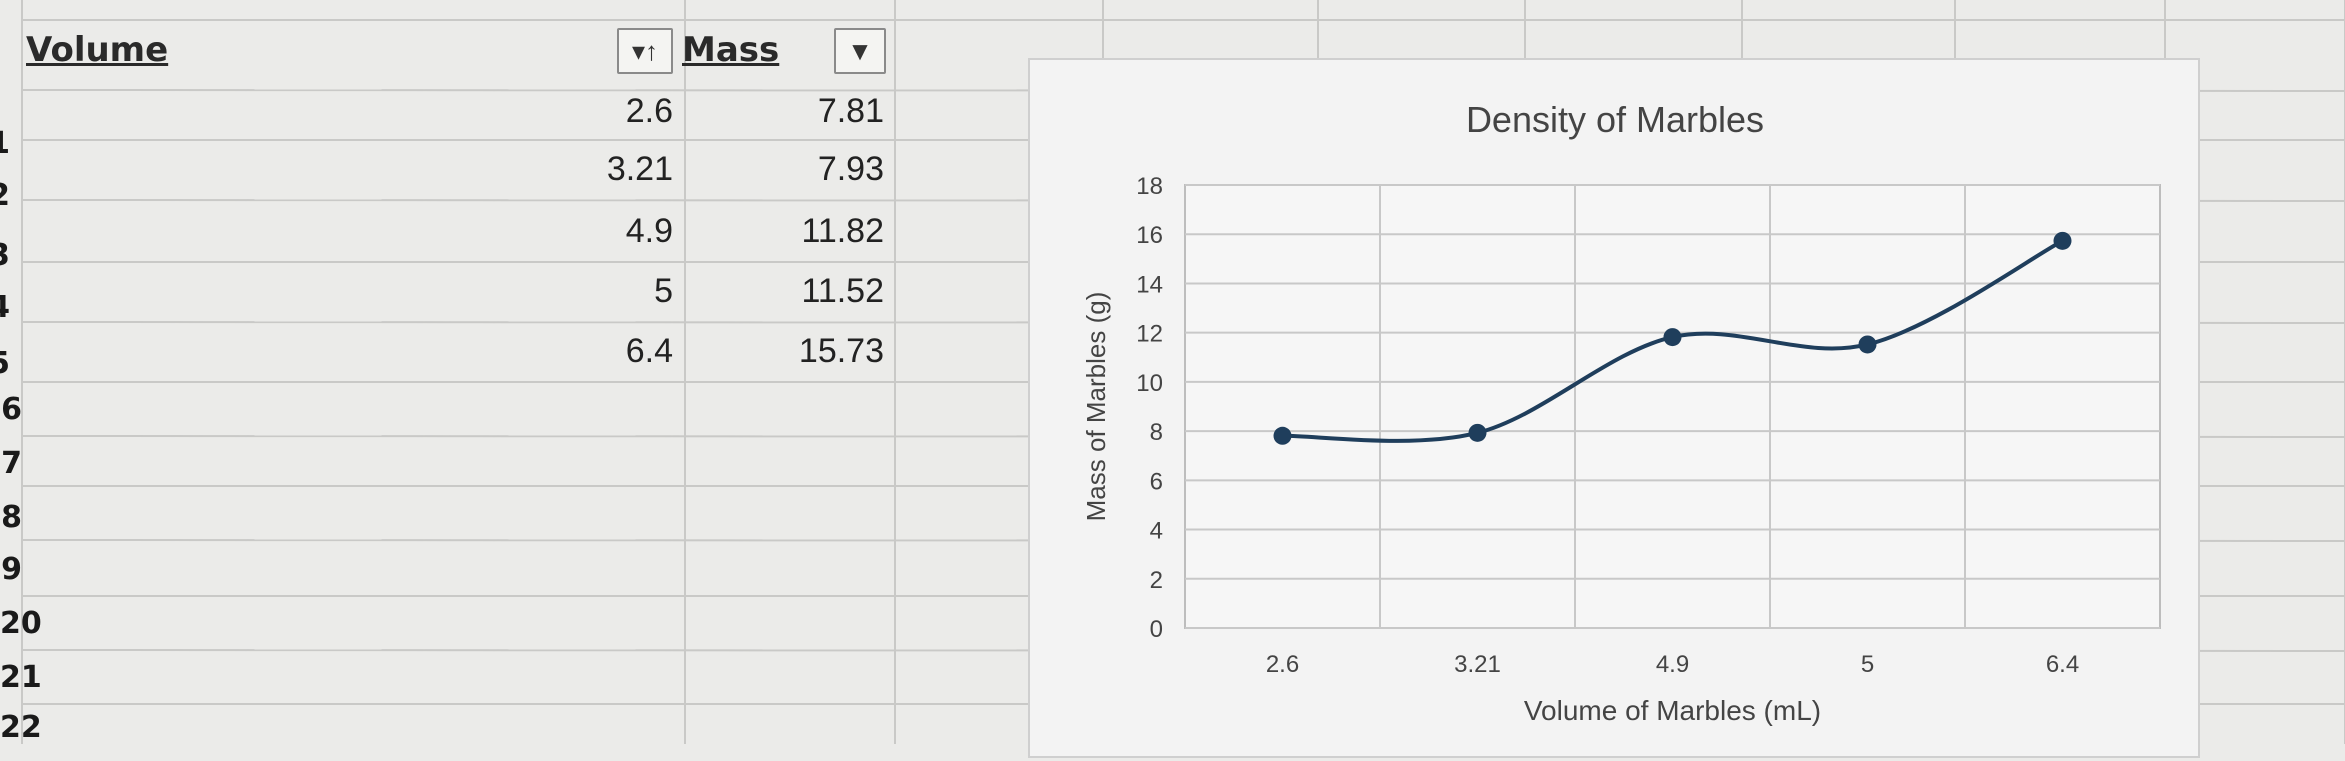 The height and width of the screenshot is (761, 2345). I want to click on mass-filter-button: ▼, so click(860, 51).